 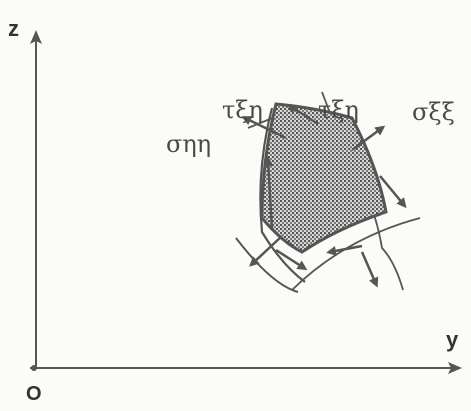 What do you see at coordinates (266, 251) in the screenshot?
I see `arrow-sigma-eta-bottom` at bounding box center [266, 251].